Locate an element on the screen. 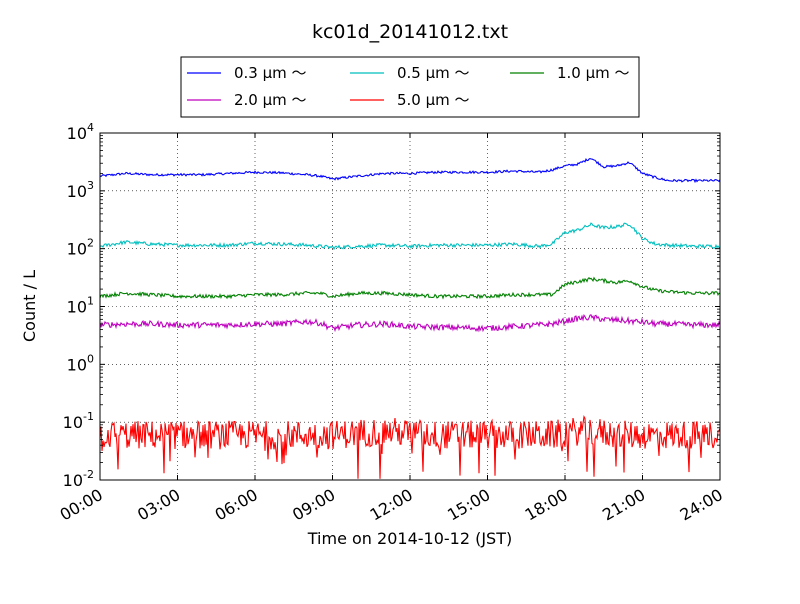 The height and width of the screenshot is (604, 800). y-tick-exponent: 1 is located at coordinates (90, 301).